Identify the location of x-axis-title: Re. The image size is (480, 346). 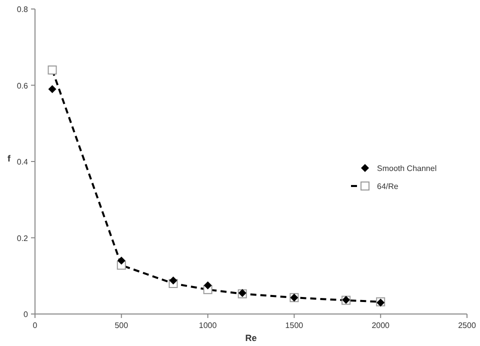
(251, 338).